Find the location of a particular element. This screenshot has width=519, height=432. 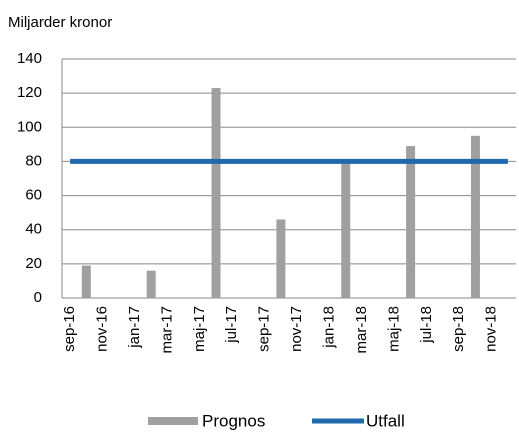

y-tick-label: 100 is located at coordinates (29, 126).